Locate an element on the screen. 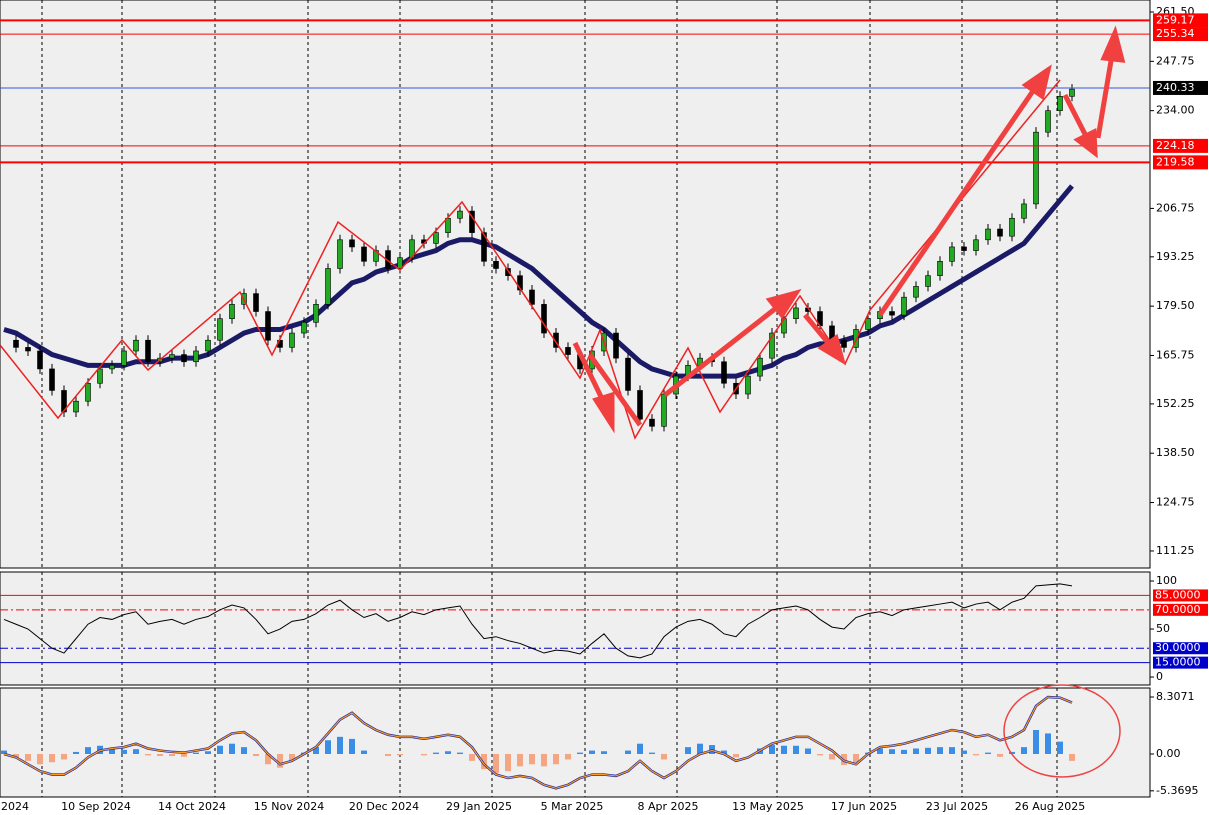 The height and width of the screenshot is (815, 1209). price-label: 240.33 is located at coordinates (1175, 87).